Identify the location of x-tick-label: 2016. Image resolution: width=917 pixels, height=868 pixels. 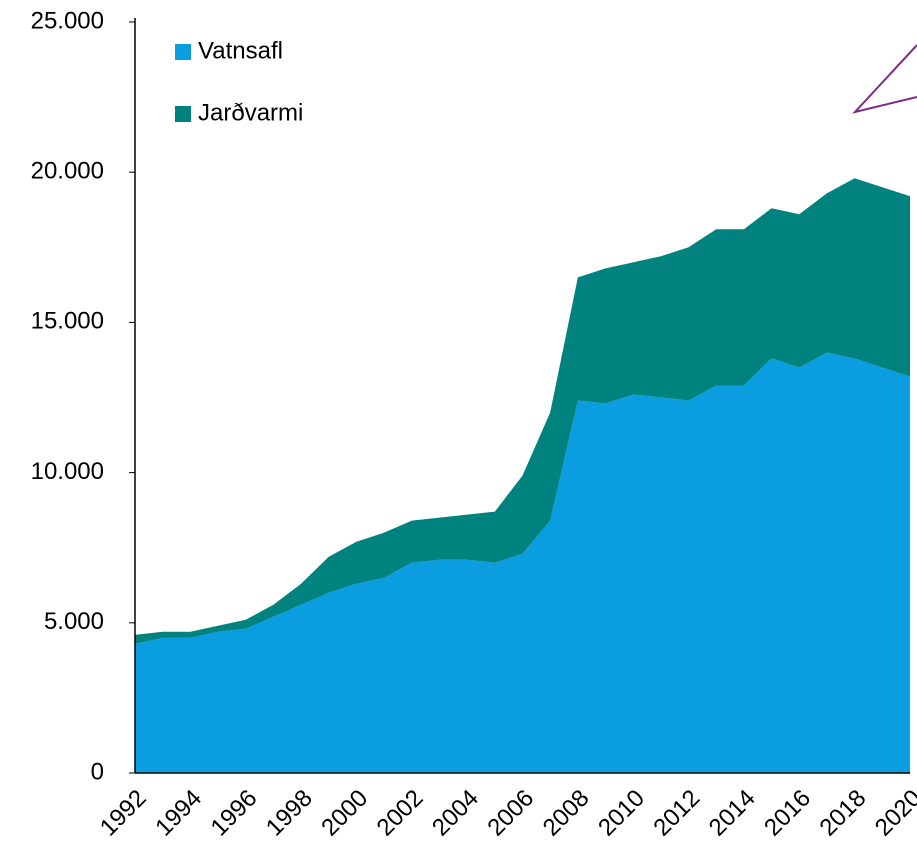
(787, 813).